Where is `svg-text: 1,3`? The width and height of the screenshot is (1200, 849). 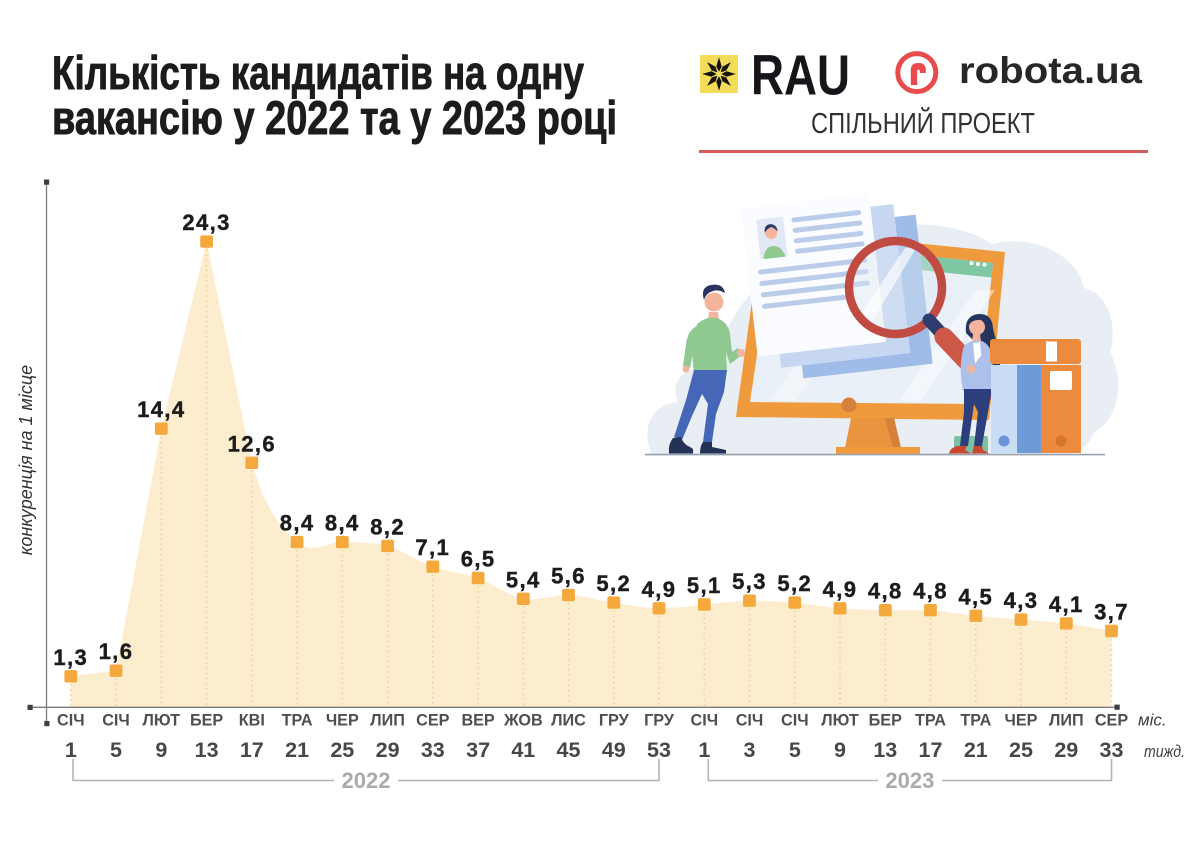
svg-text: 1,3 is located at coordinates (70, 657).